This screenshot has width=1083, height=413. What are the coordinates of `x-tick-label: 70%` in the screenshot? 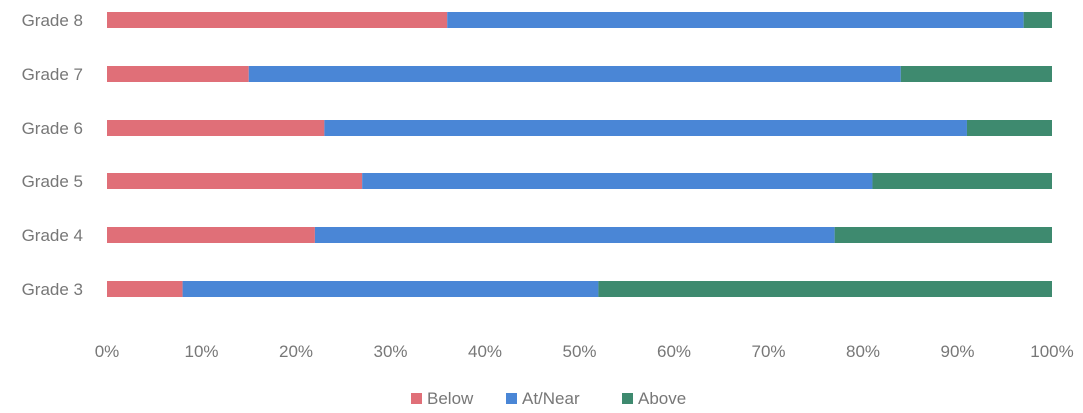 It's located at (768, 351).